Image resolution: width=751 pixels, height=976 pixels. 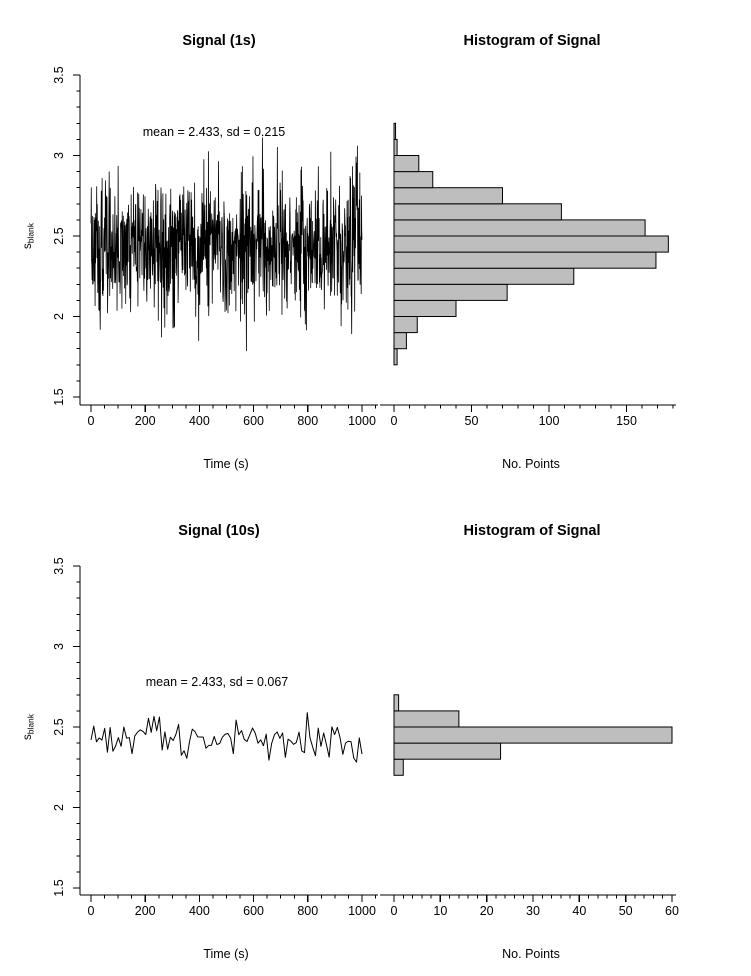 I want to click on plot-title: Signal (1s), so click(x=218, y=41).